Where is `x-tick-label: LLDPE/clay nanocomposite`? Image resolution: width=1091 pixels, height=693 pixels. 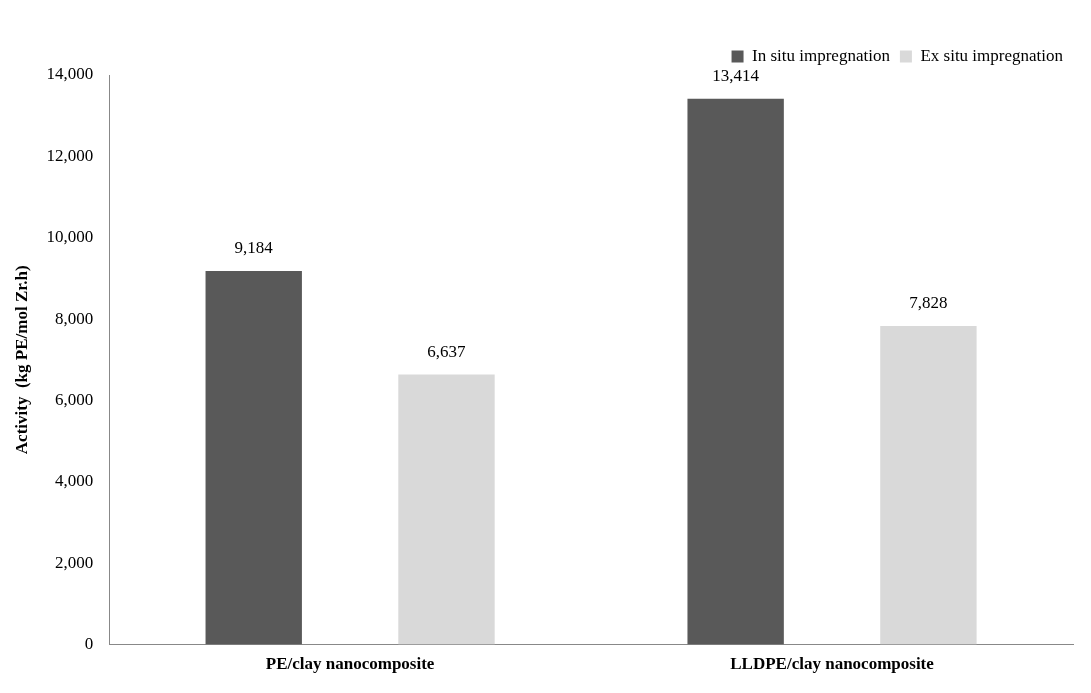
x-tick-label: LLDPE/clay nanocomposite is located at coordinates (832, 664).